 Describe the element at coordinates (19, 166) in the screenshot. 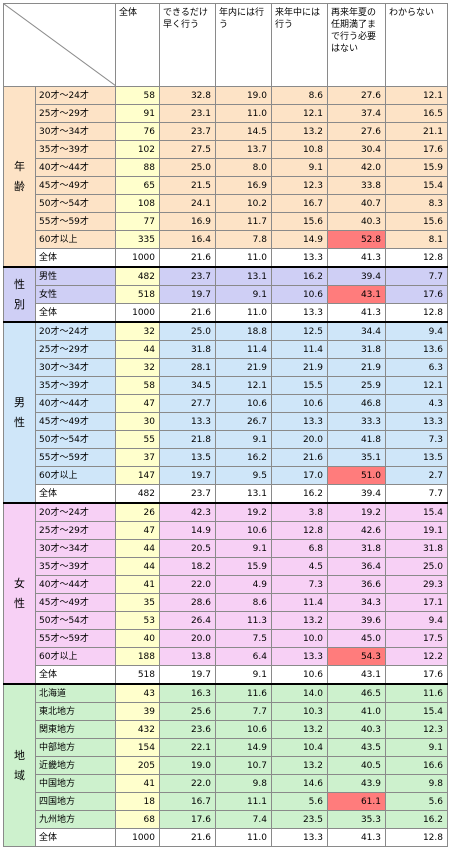

I see `group-label-char: 年` at that location.